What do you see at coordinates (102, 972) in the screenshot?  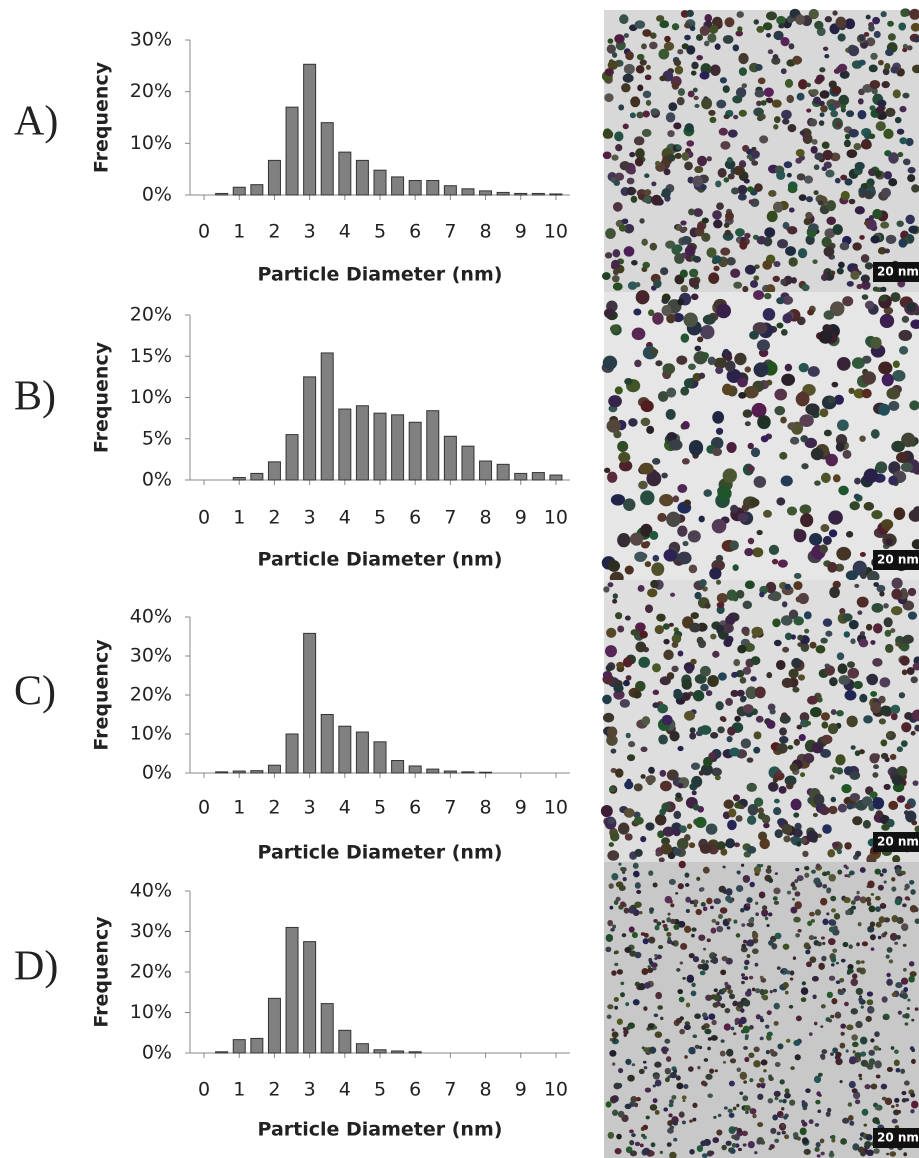 I see `y-axis-label: Frequency` at bounding box center [102, 972].